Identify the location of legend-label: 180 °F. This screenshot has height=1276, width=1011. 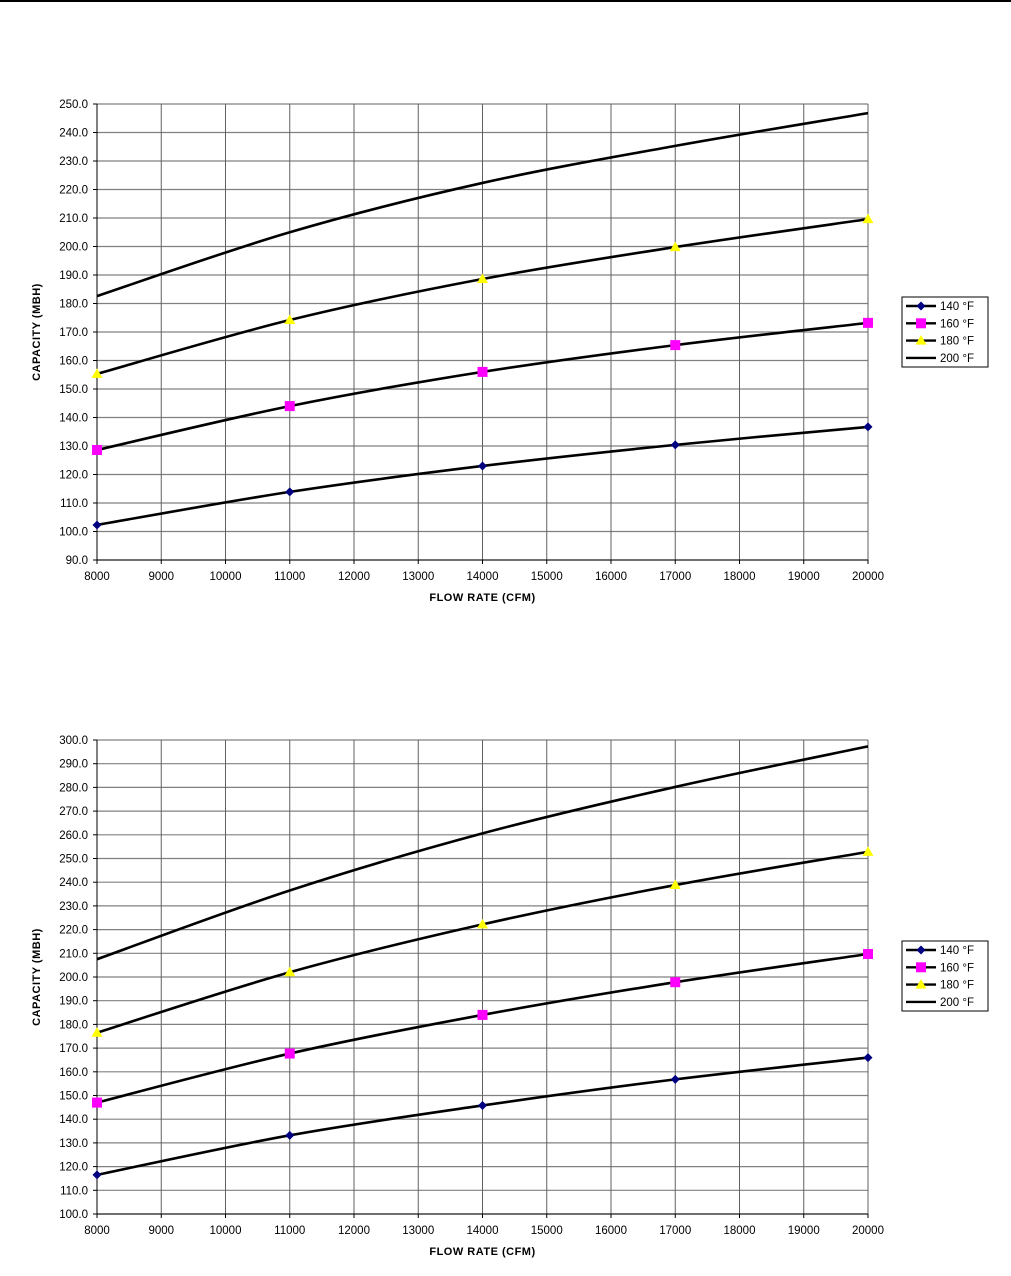
(957, 986).